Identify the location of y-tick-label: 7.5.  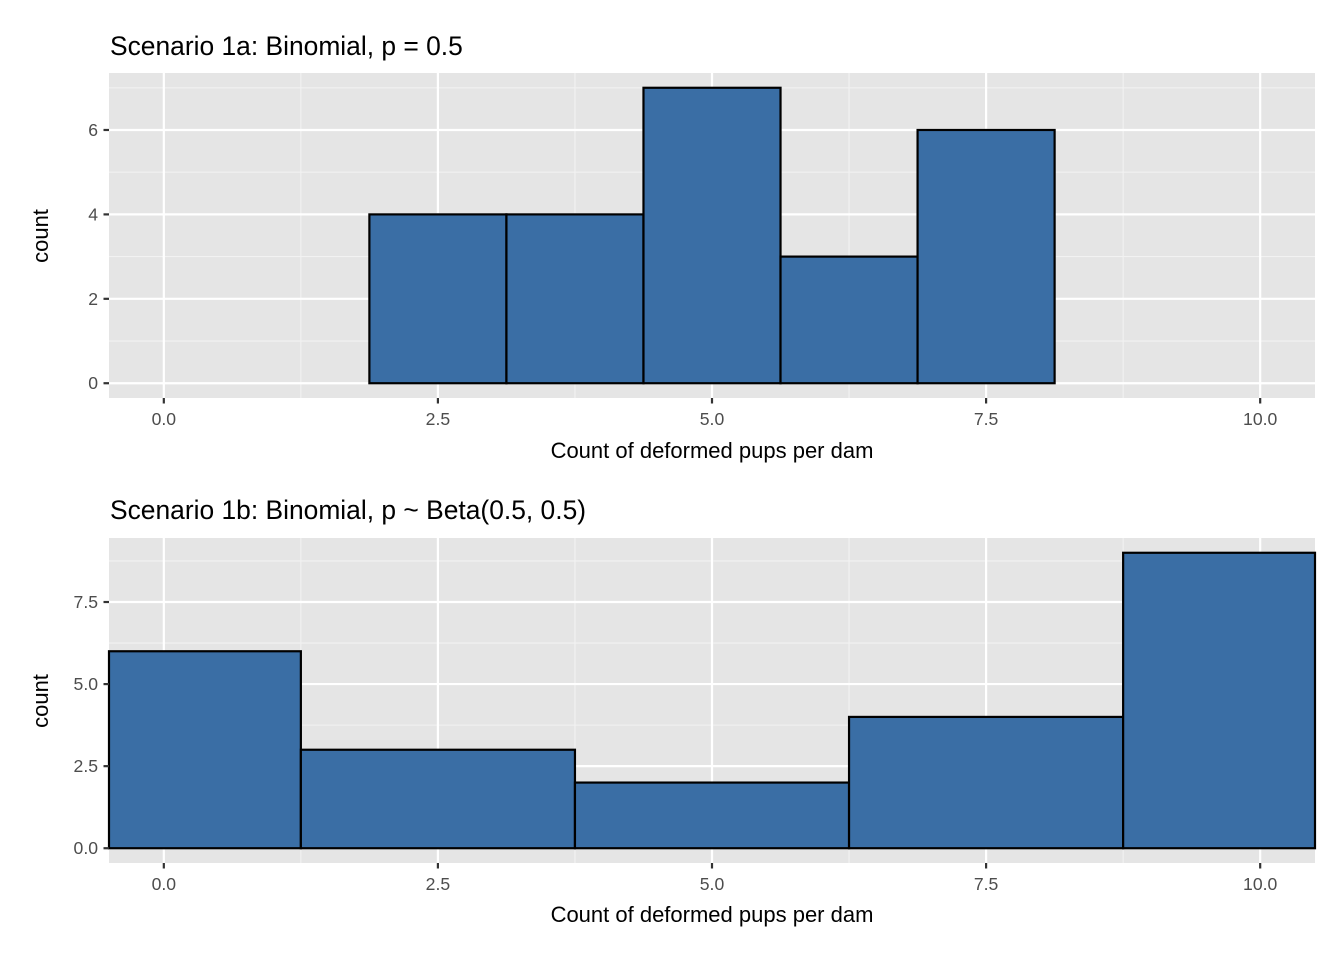
(86, 602).